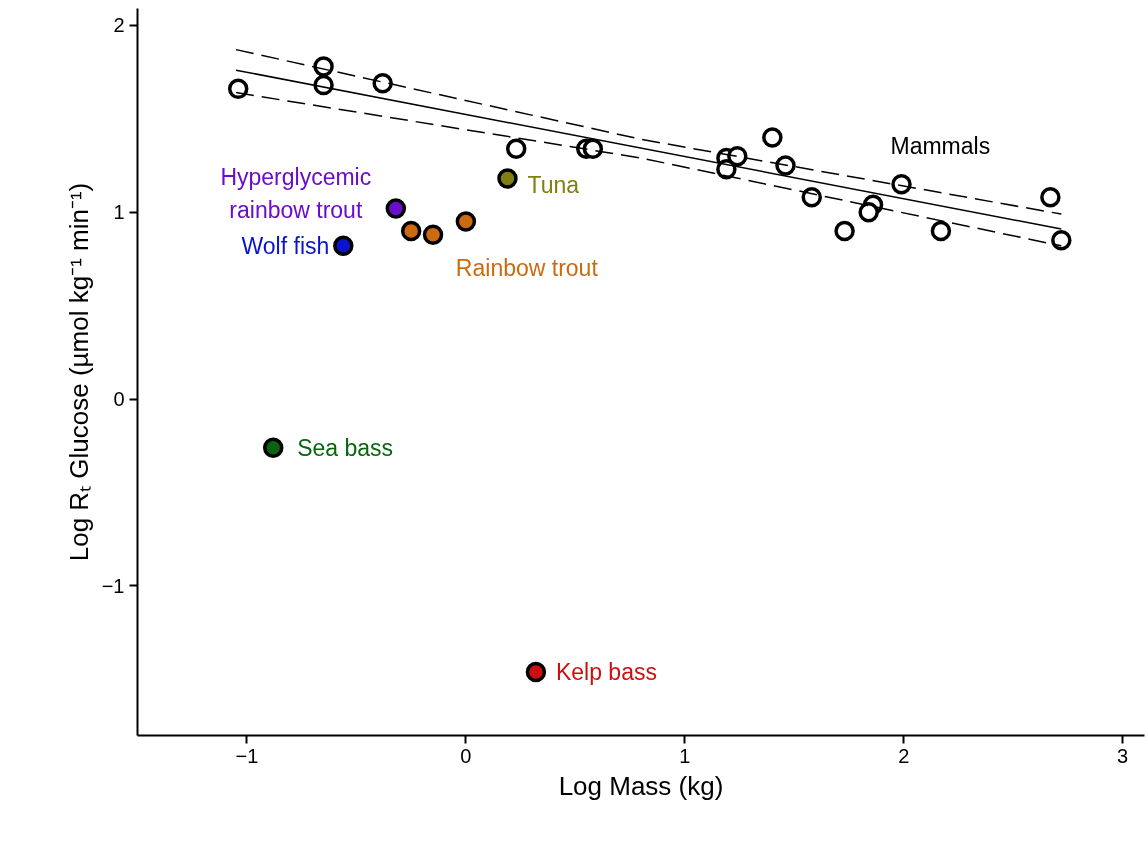  I want to click on y-tick-label: 1, so click(119, 212).